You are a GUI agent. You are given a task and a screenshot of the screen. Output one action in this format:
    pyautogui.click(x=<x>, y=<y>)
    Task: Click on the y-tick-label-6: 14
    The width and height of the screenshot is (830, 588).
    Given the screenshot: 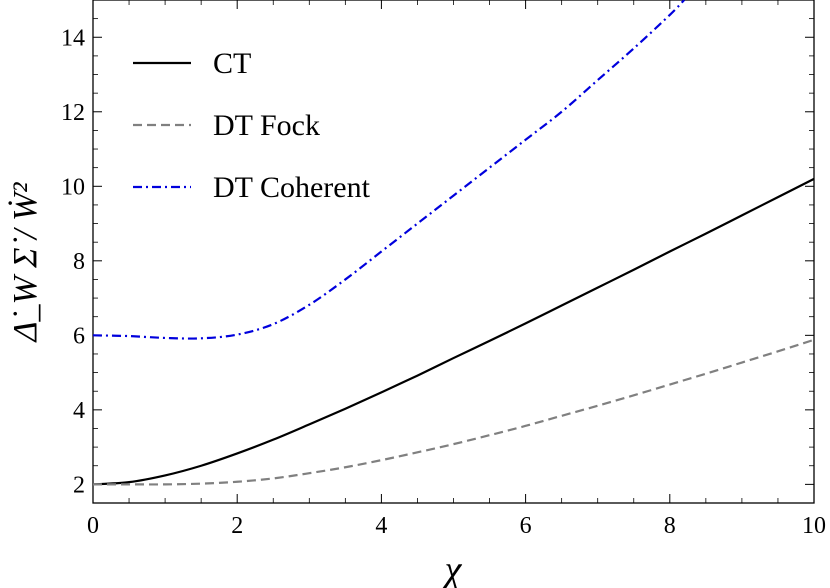 What is the action you would take?
    pyautogui.click(x=73, y=38)
    